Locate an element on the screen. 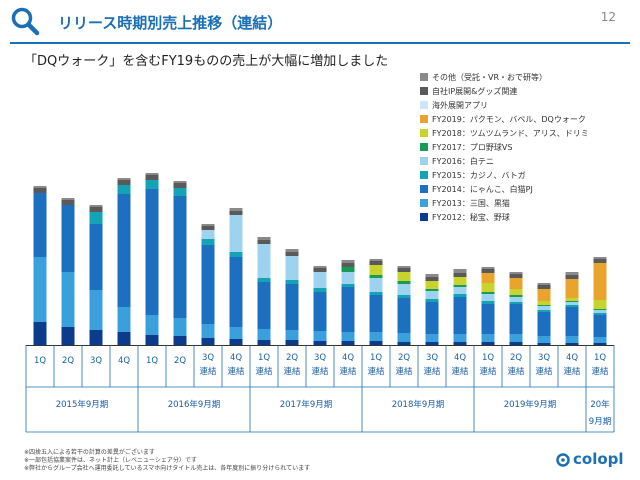 This screenshot has width=640, height=480. page-number: 12 is located at coordinates (608, 17).